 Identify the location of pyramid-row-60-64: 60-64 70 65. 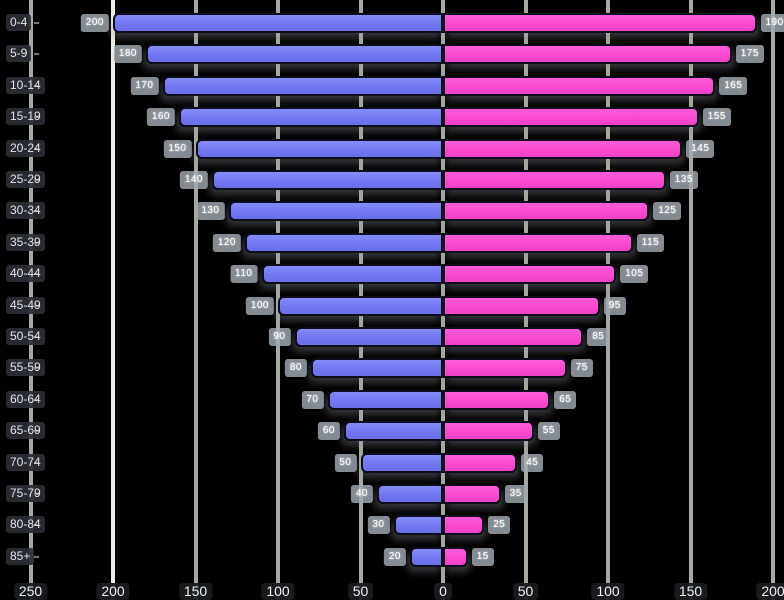
(392, 399).